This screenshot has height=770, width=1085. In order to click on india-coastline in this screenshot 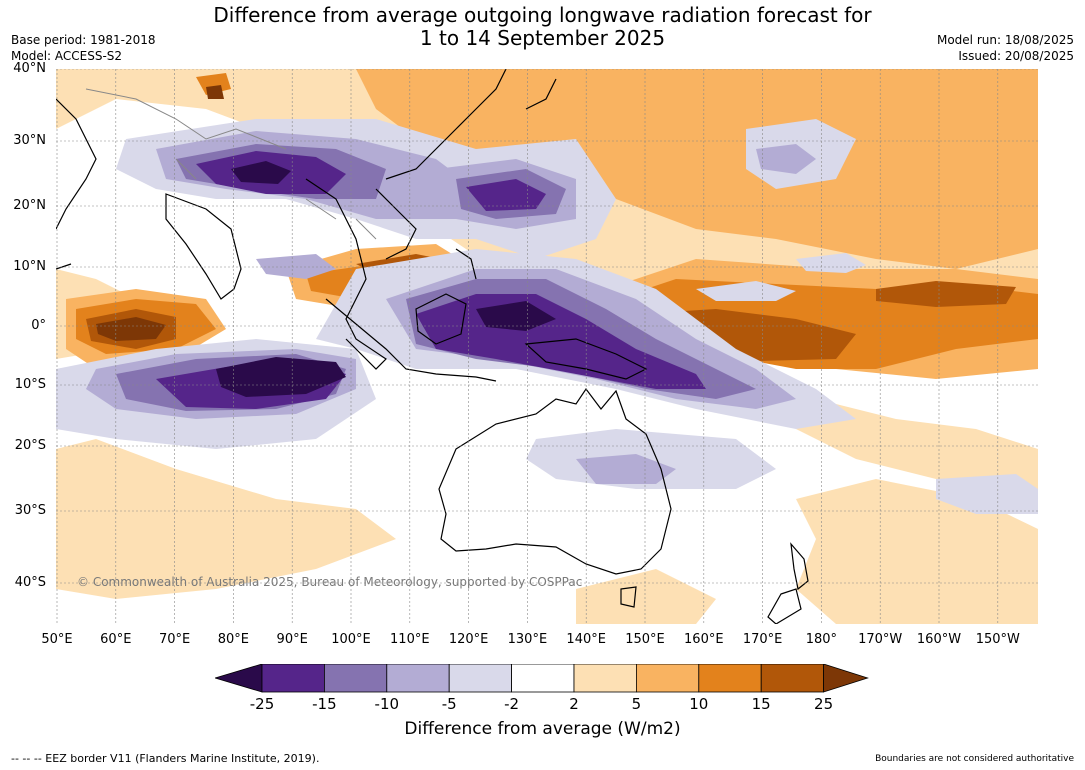, I will do `click(203, 246)`.